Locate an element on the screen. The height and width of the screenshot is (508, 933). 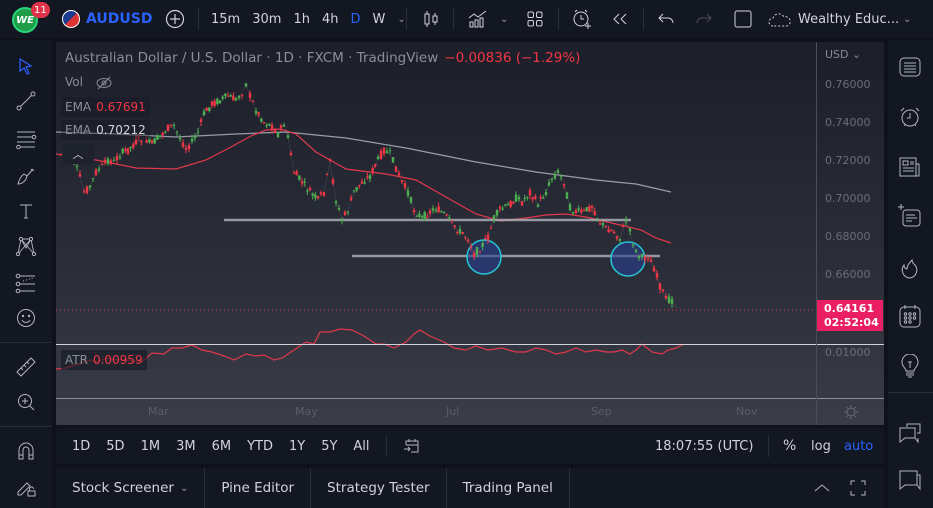
time-axis: Mar May Jul Sep Nov is located at coordinates (436, 411).